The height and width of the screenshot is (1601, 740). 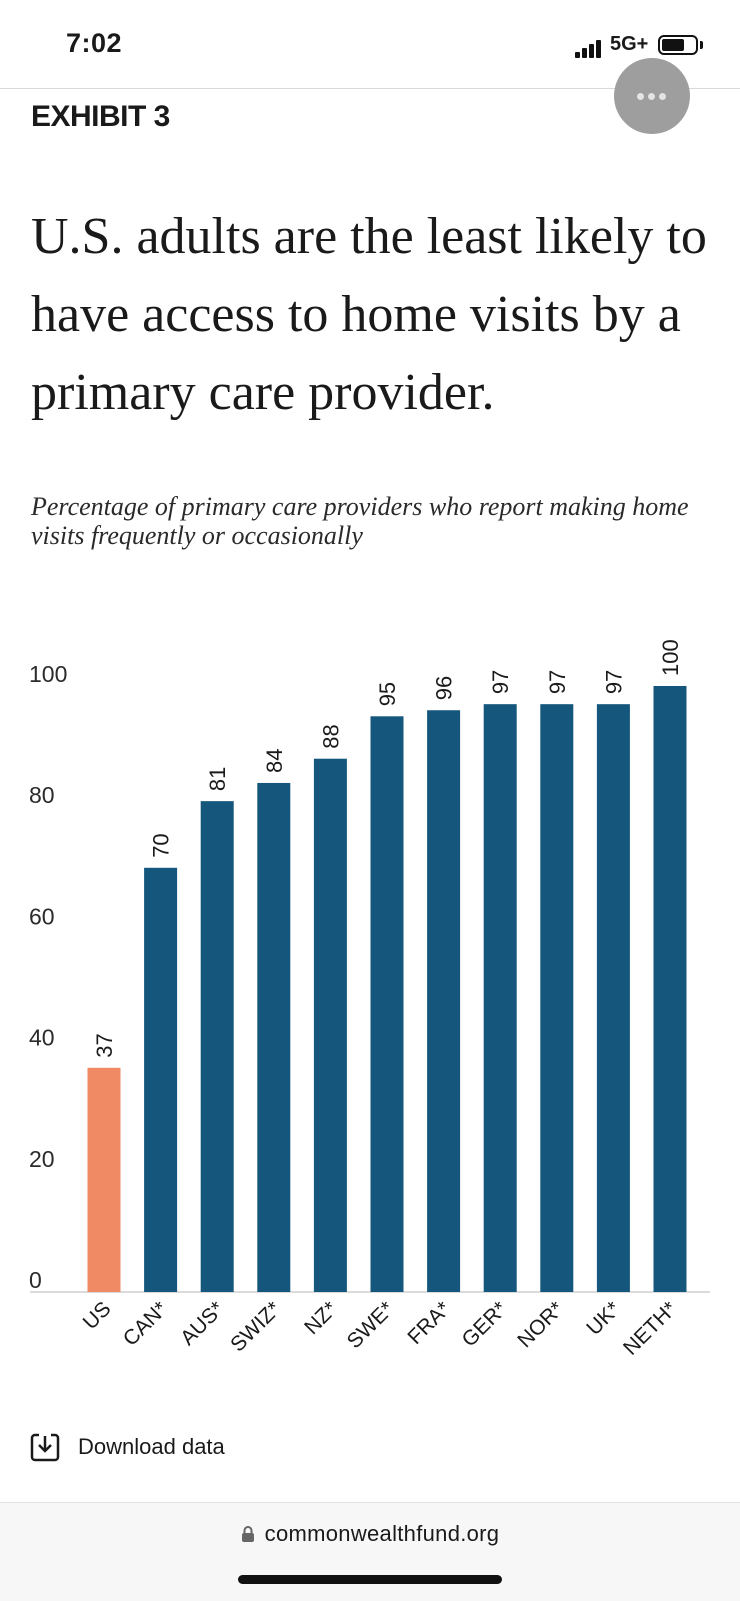 What do you see at coordinates (48, 674) in the screenshot?
I see `y-tick-label: 100` at bounding box center [48, 674].